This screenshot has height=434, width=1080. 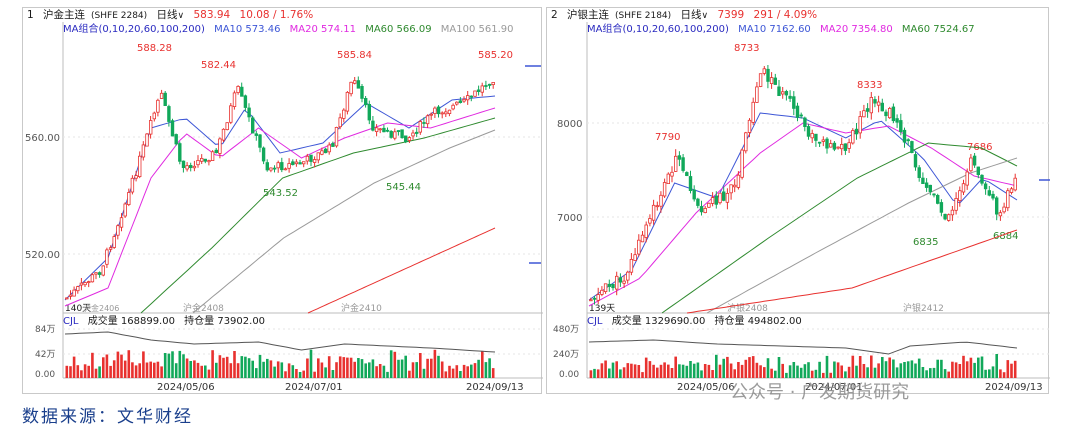 What do you see at coordinates (667, 137) in the screenshot?
I see `silver-high-7790: 7790` at bounding box center [667, 137].